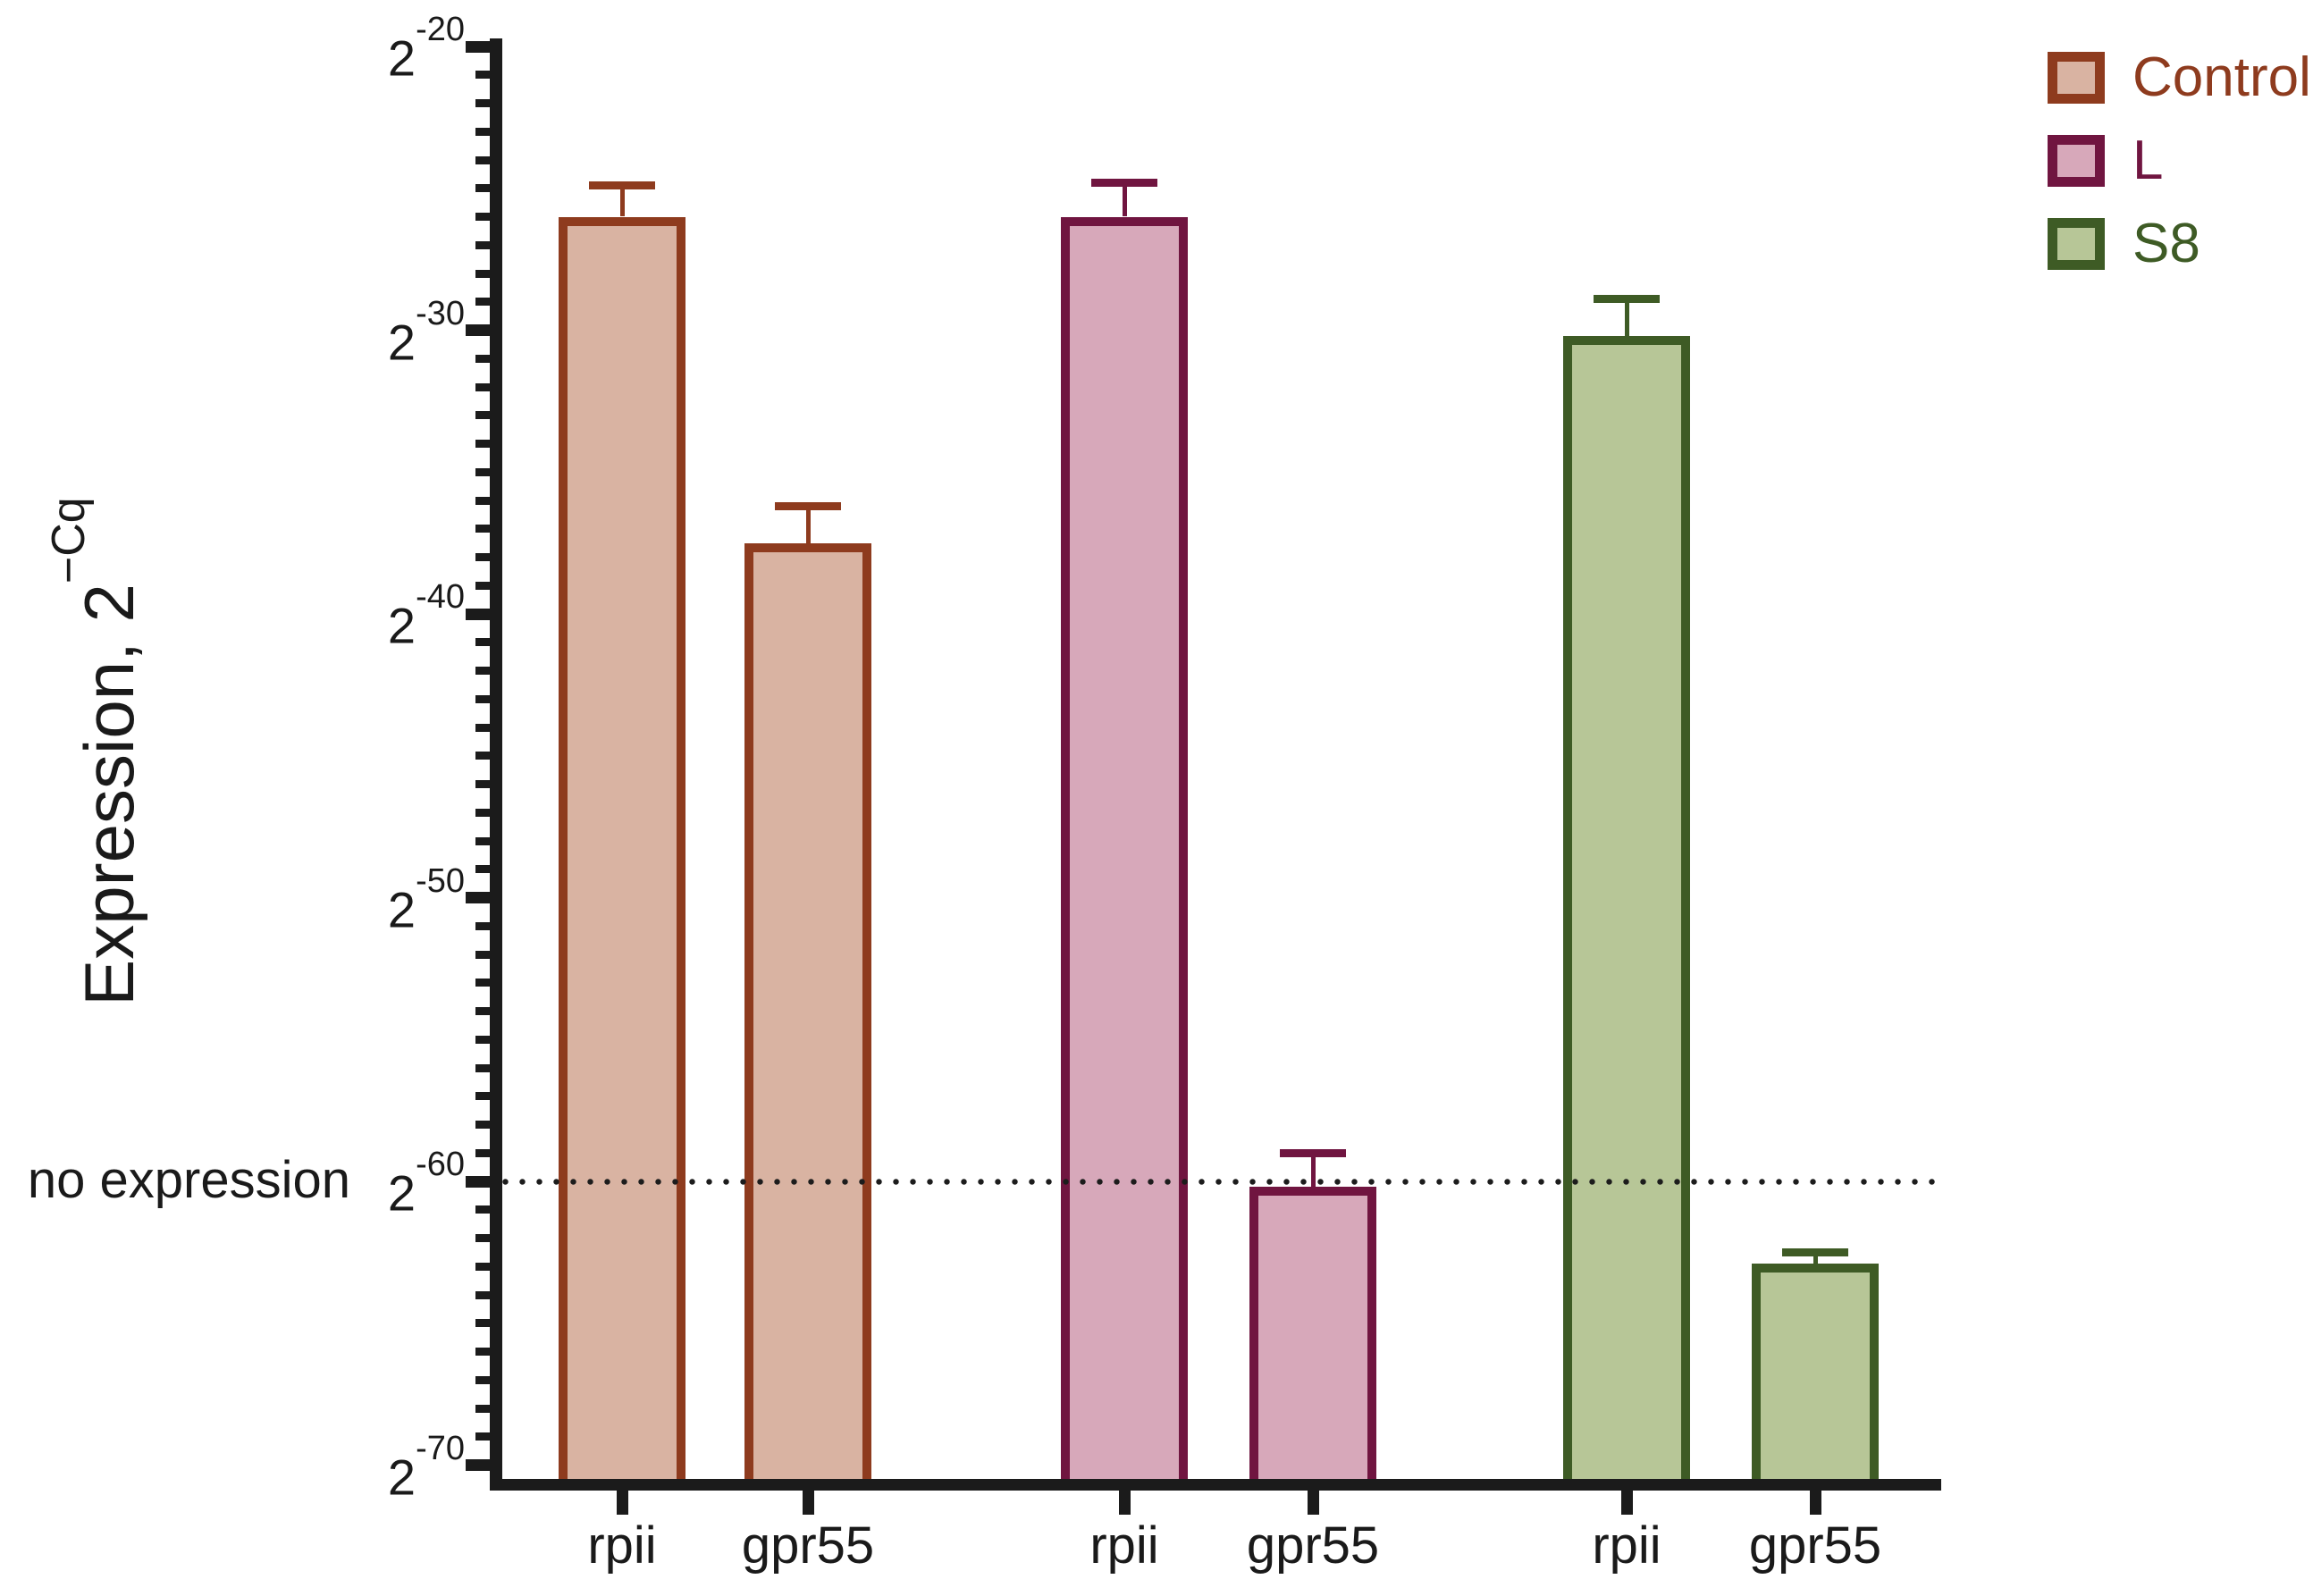 The height and width of the screenshot is (1596, 2313). I want to click on bar-l-gpr55, so click(1312, 1335).